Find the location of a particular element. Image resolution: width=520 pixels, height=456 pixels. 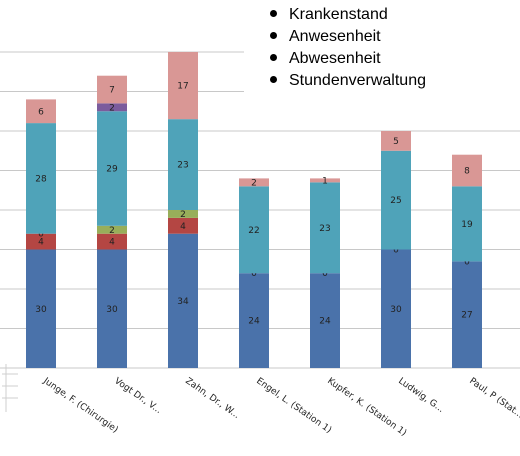

data-label: 22 is located at coordinates (253, 231).